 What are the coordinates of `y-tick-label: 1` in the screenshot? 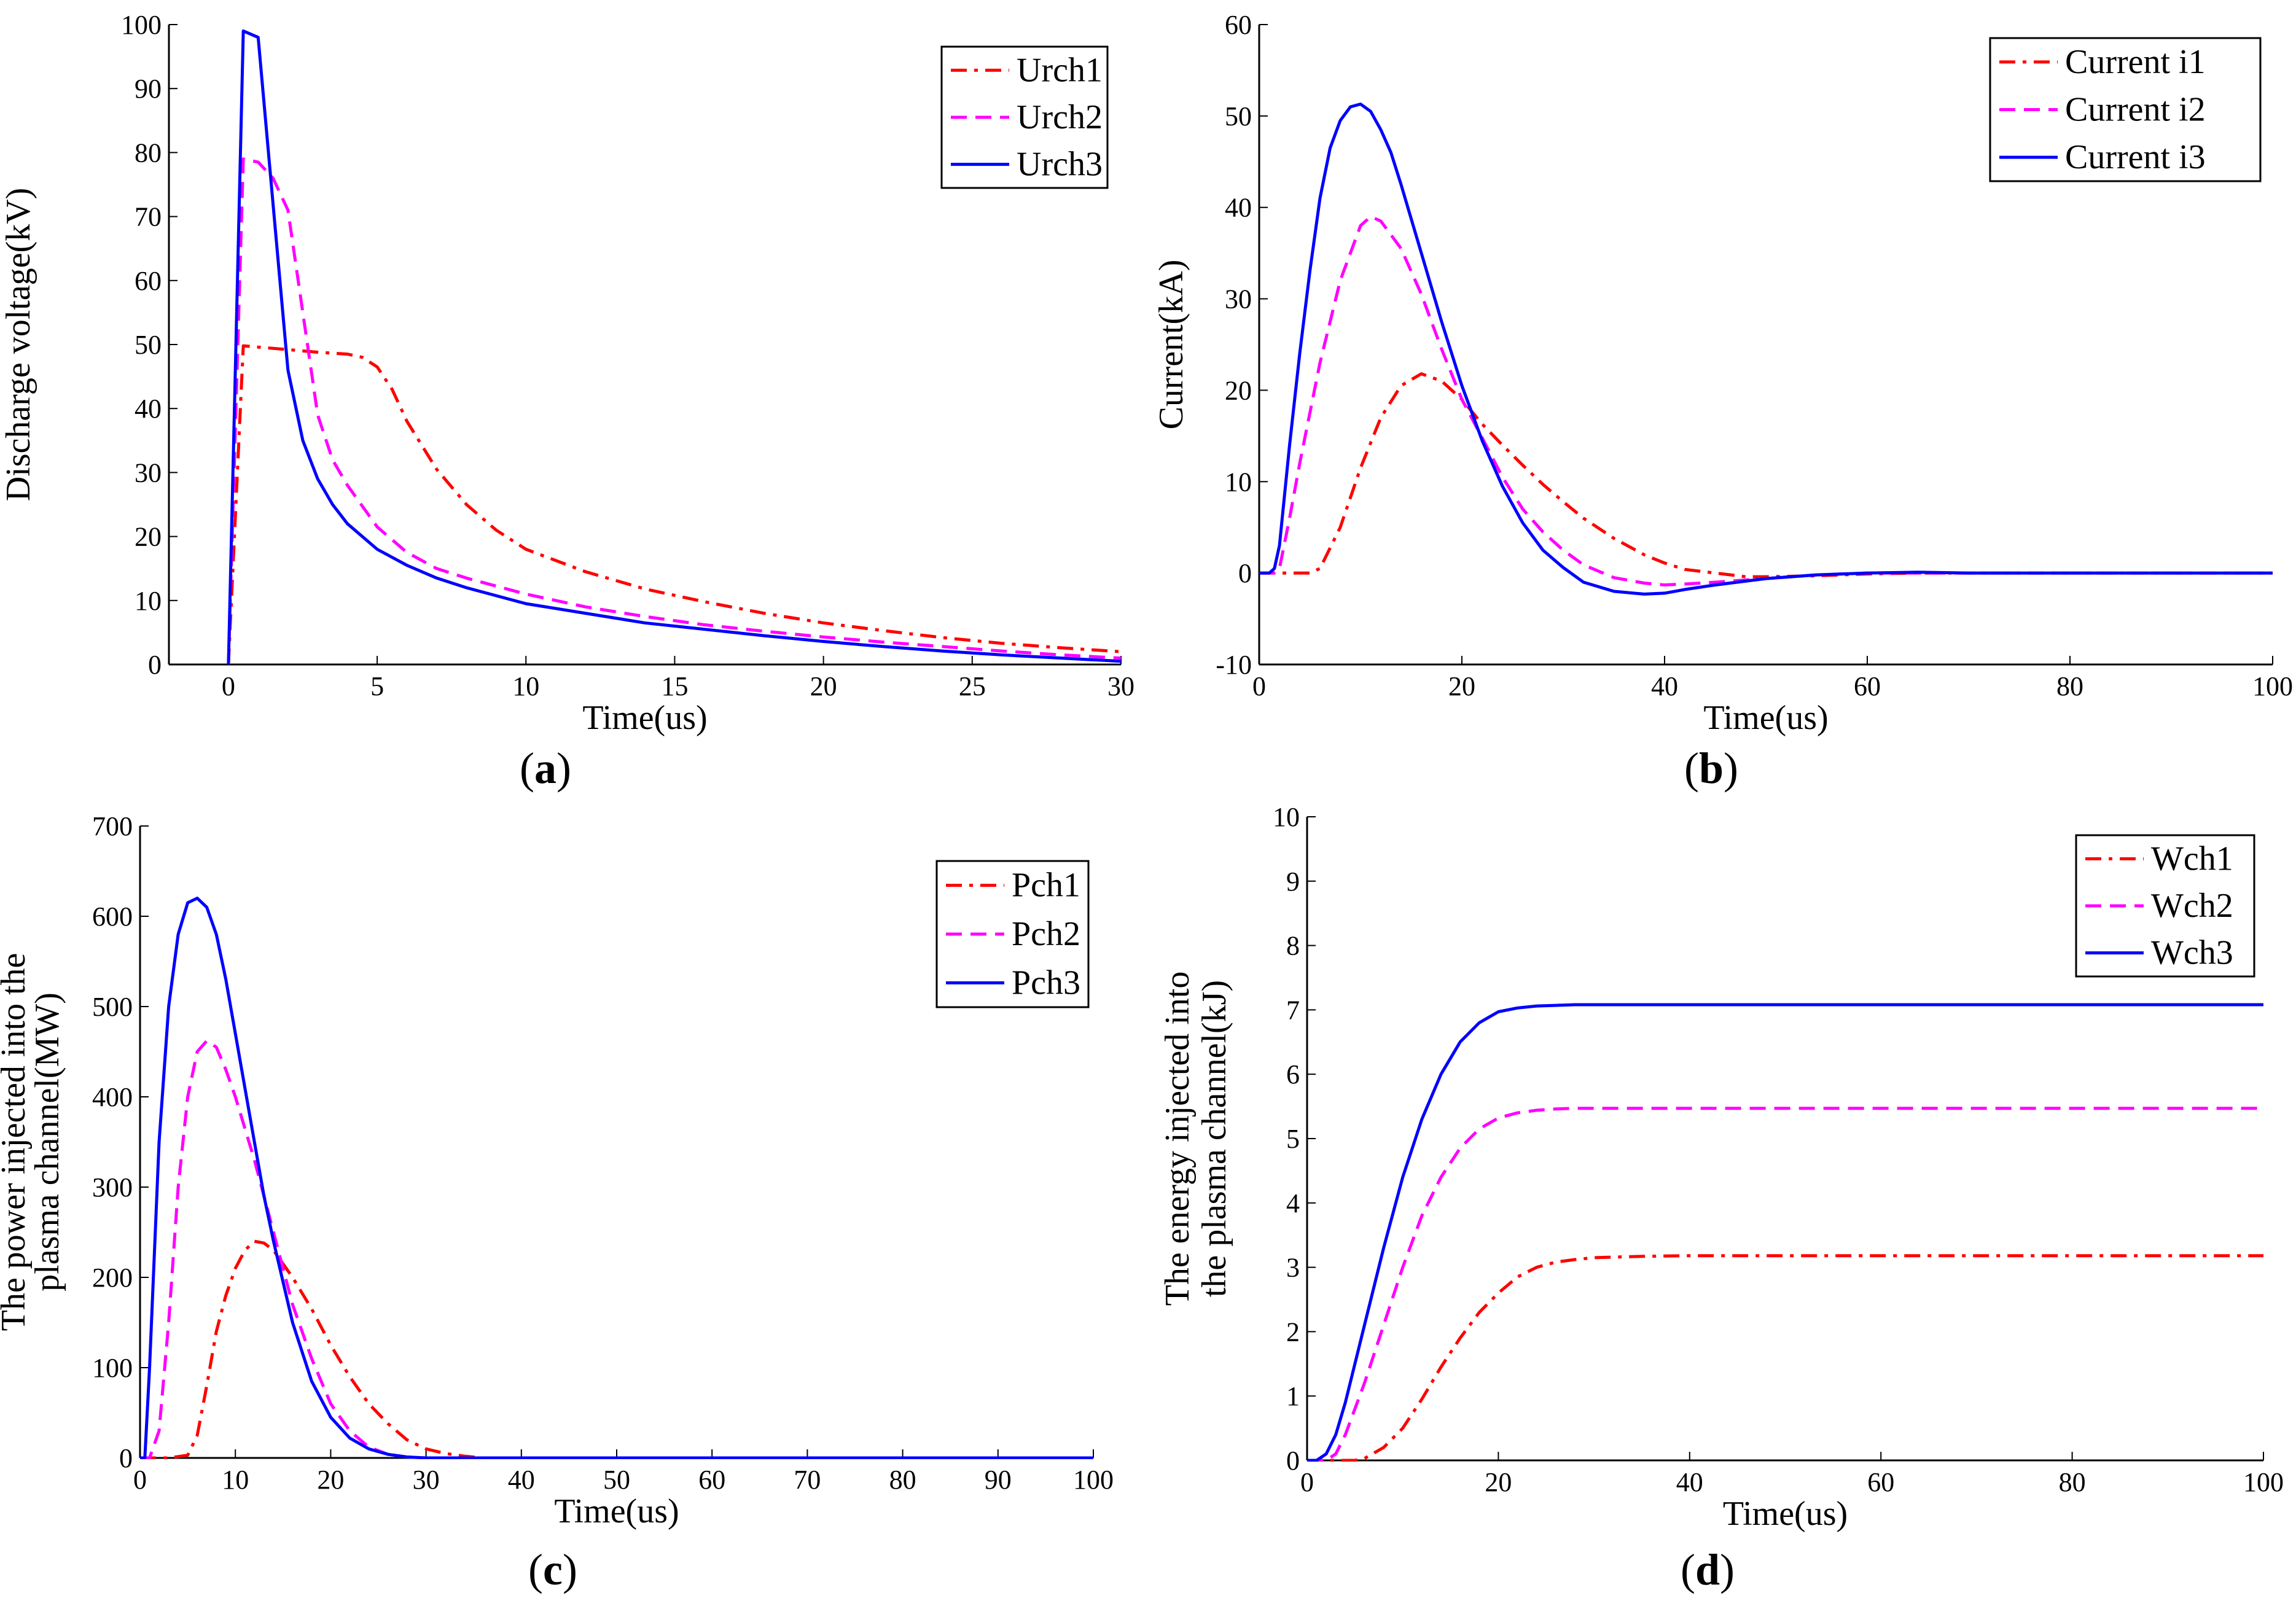 It's located at (1293, 1396).